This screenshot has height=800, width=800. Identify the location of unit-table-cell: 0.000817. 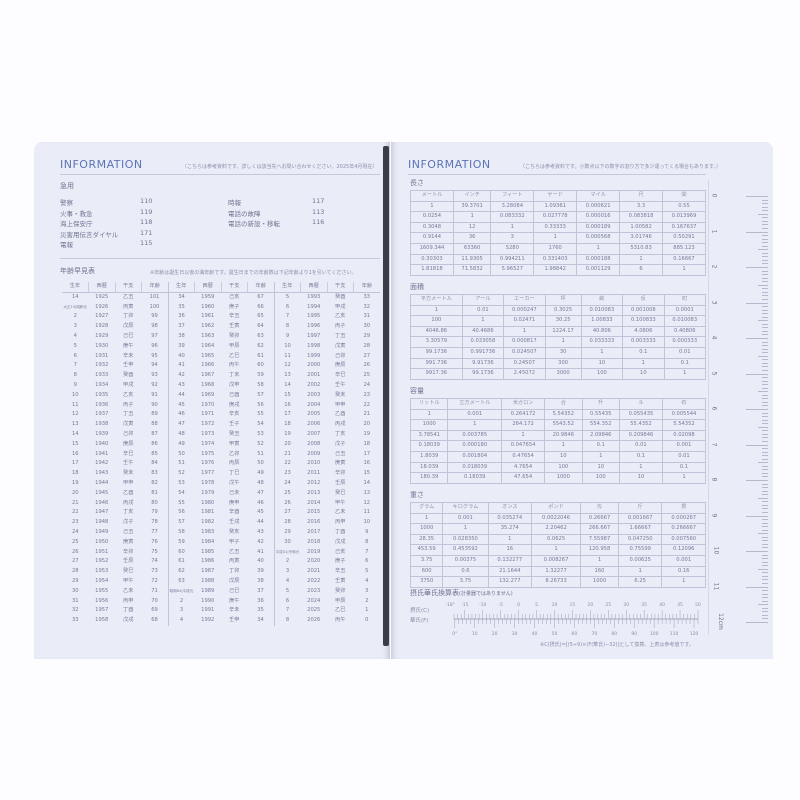
(524, 342).